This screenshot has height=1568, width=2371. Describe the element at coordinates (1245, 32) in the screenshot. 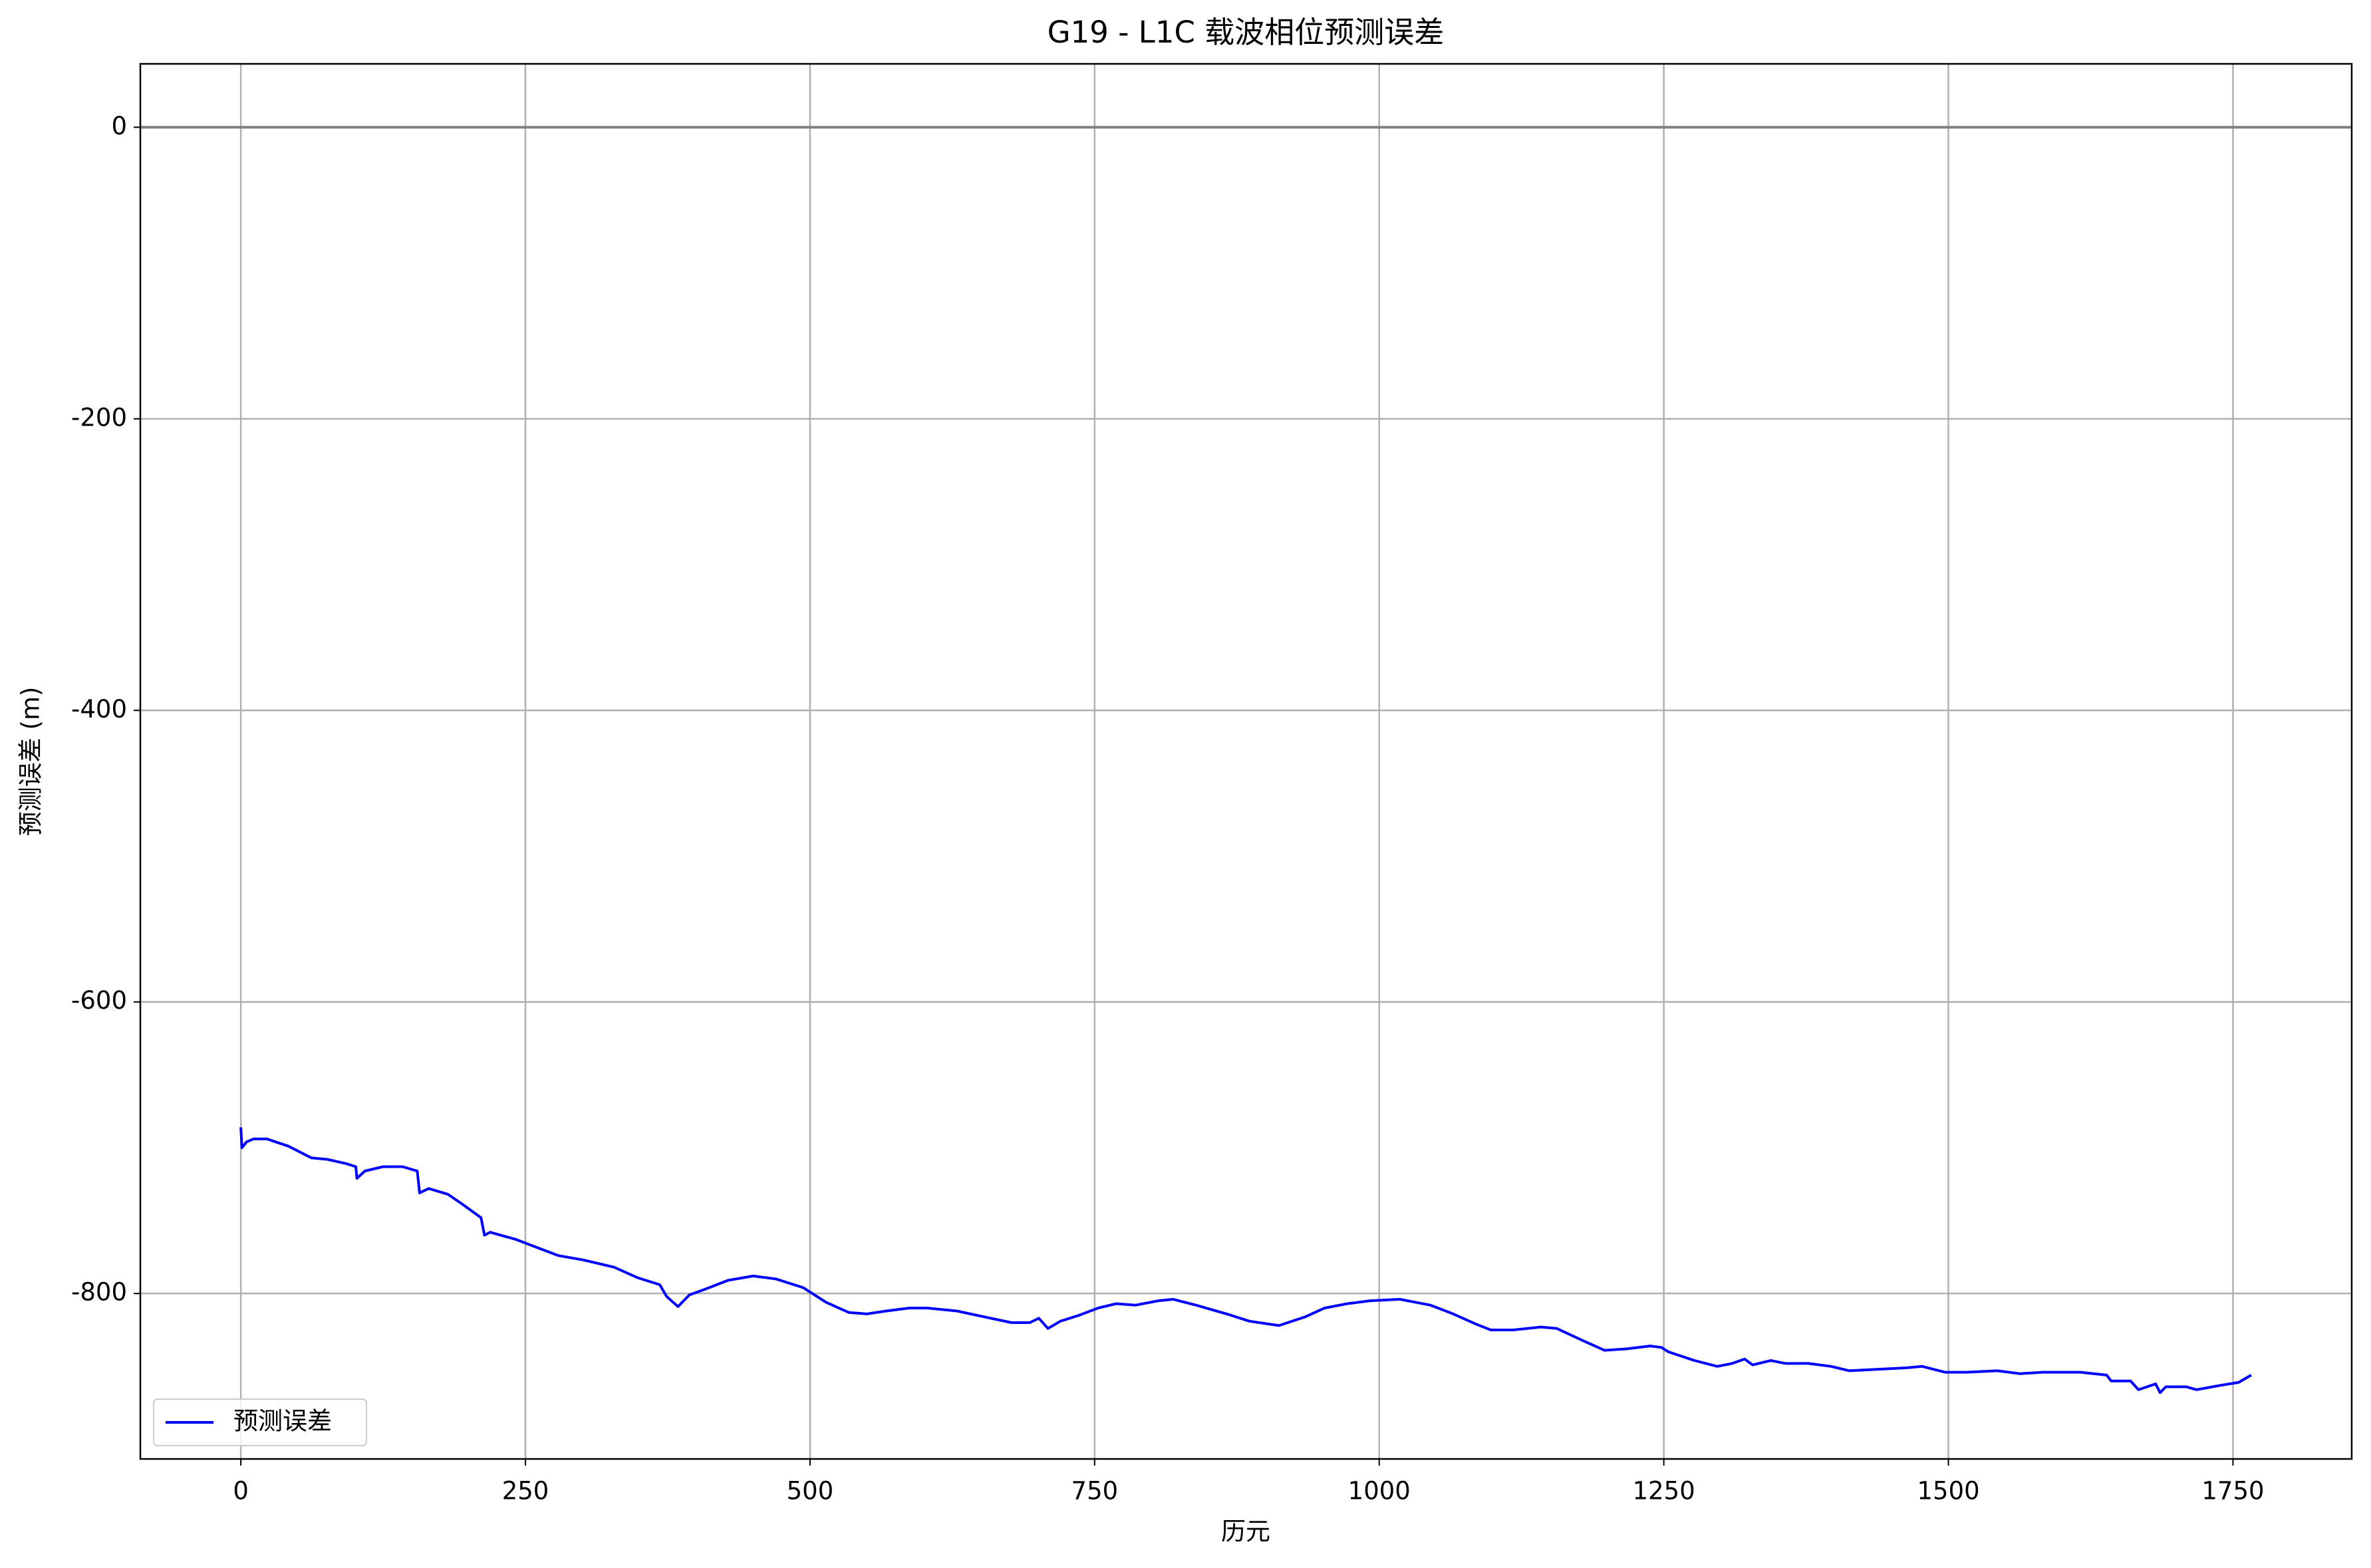

I see `chart-title: G19 - L1C 载波相位预测误差` at that location.